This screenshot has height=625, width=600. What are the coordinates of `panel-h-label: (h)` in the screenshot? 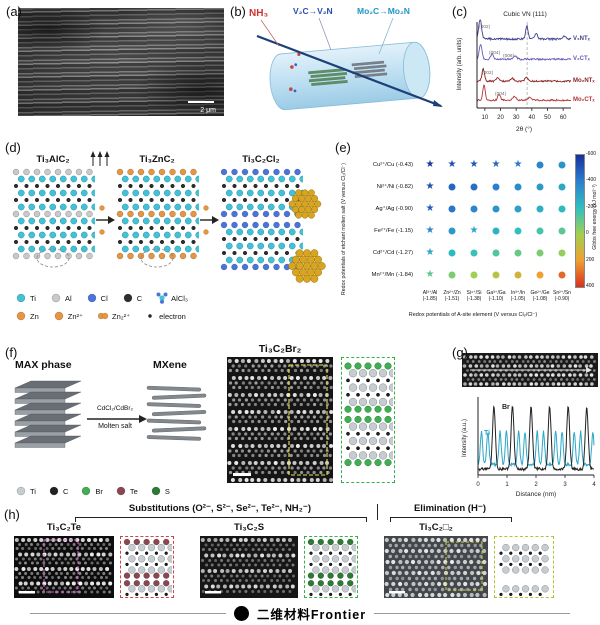 It's located at (12, 514).